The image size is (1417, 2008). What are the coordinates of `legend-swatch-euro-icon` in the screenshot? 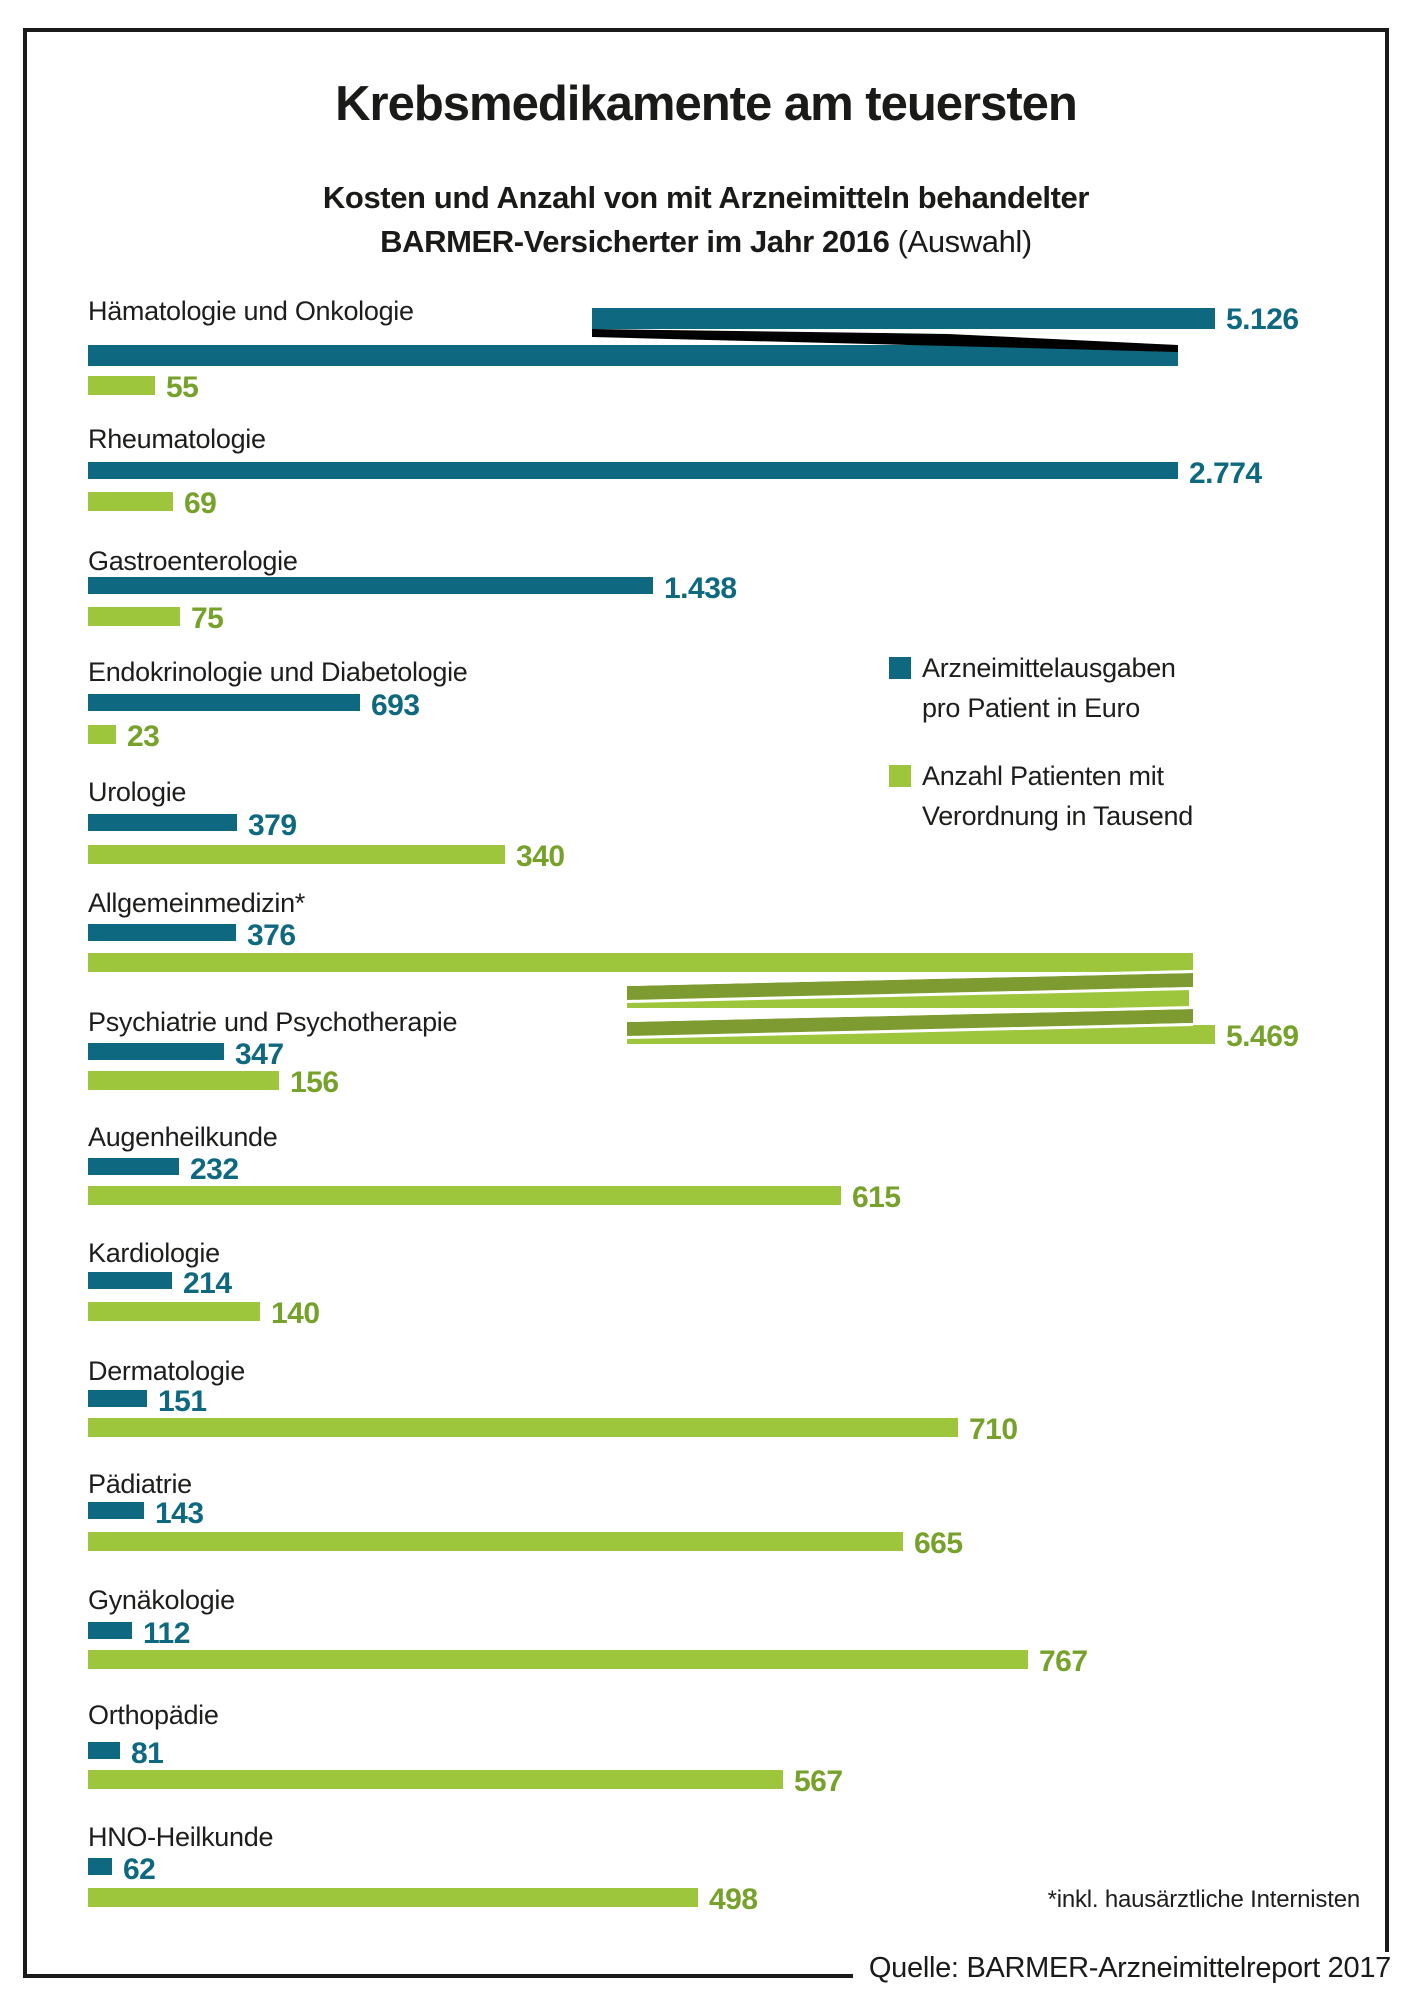 It's located at (900, 668).